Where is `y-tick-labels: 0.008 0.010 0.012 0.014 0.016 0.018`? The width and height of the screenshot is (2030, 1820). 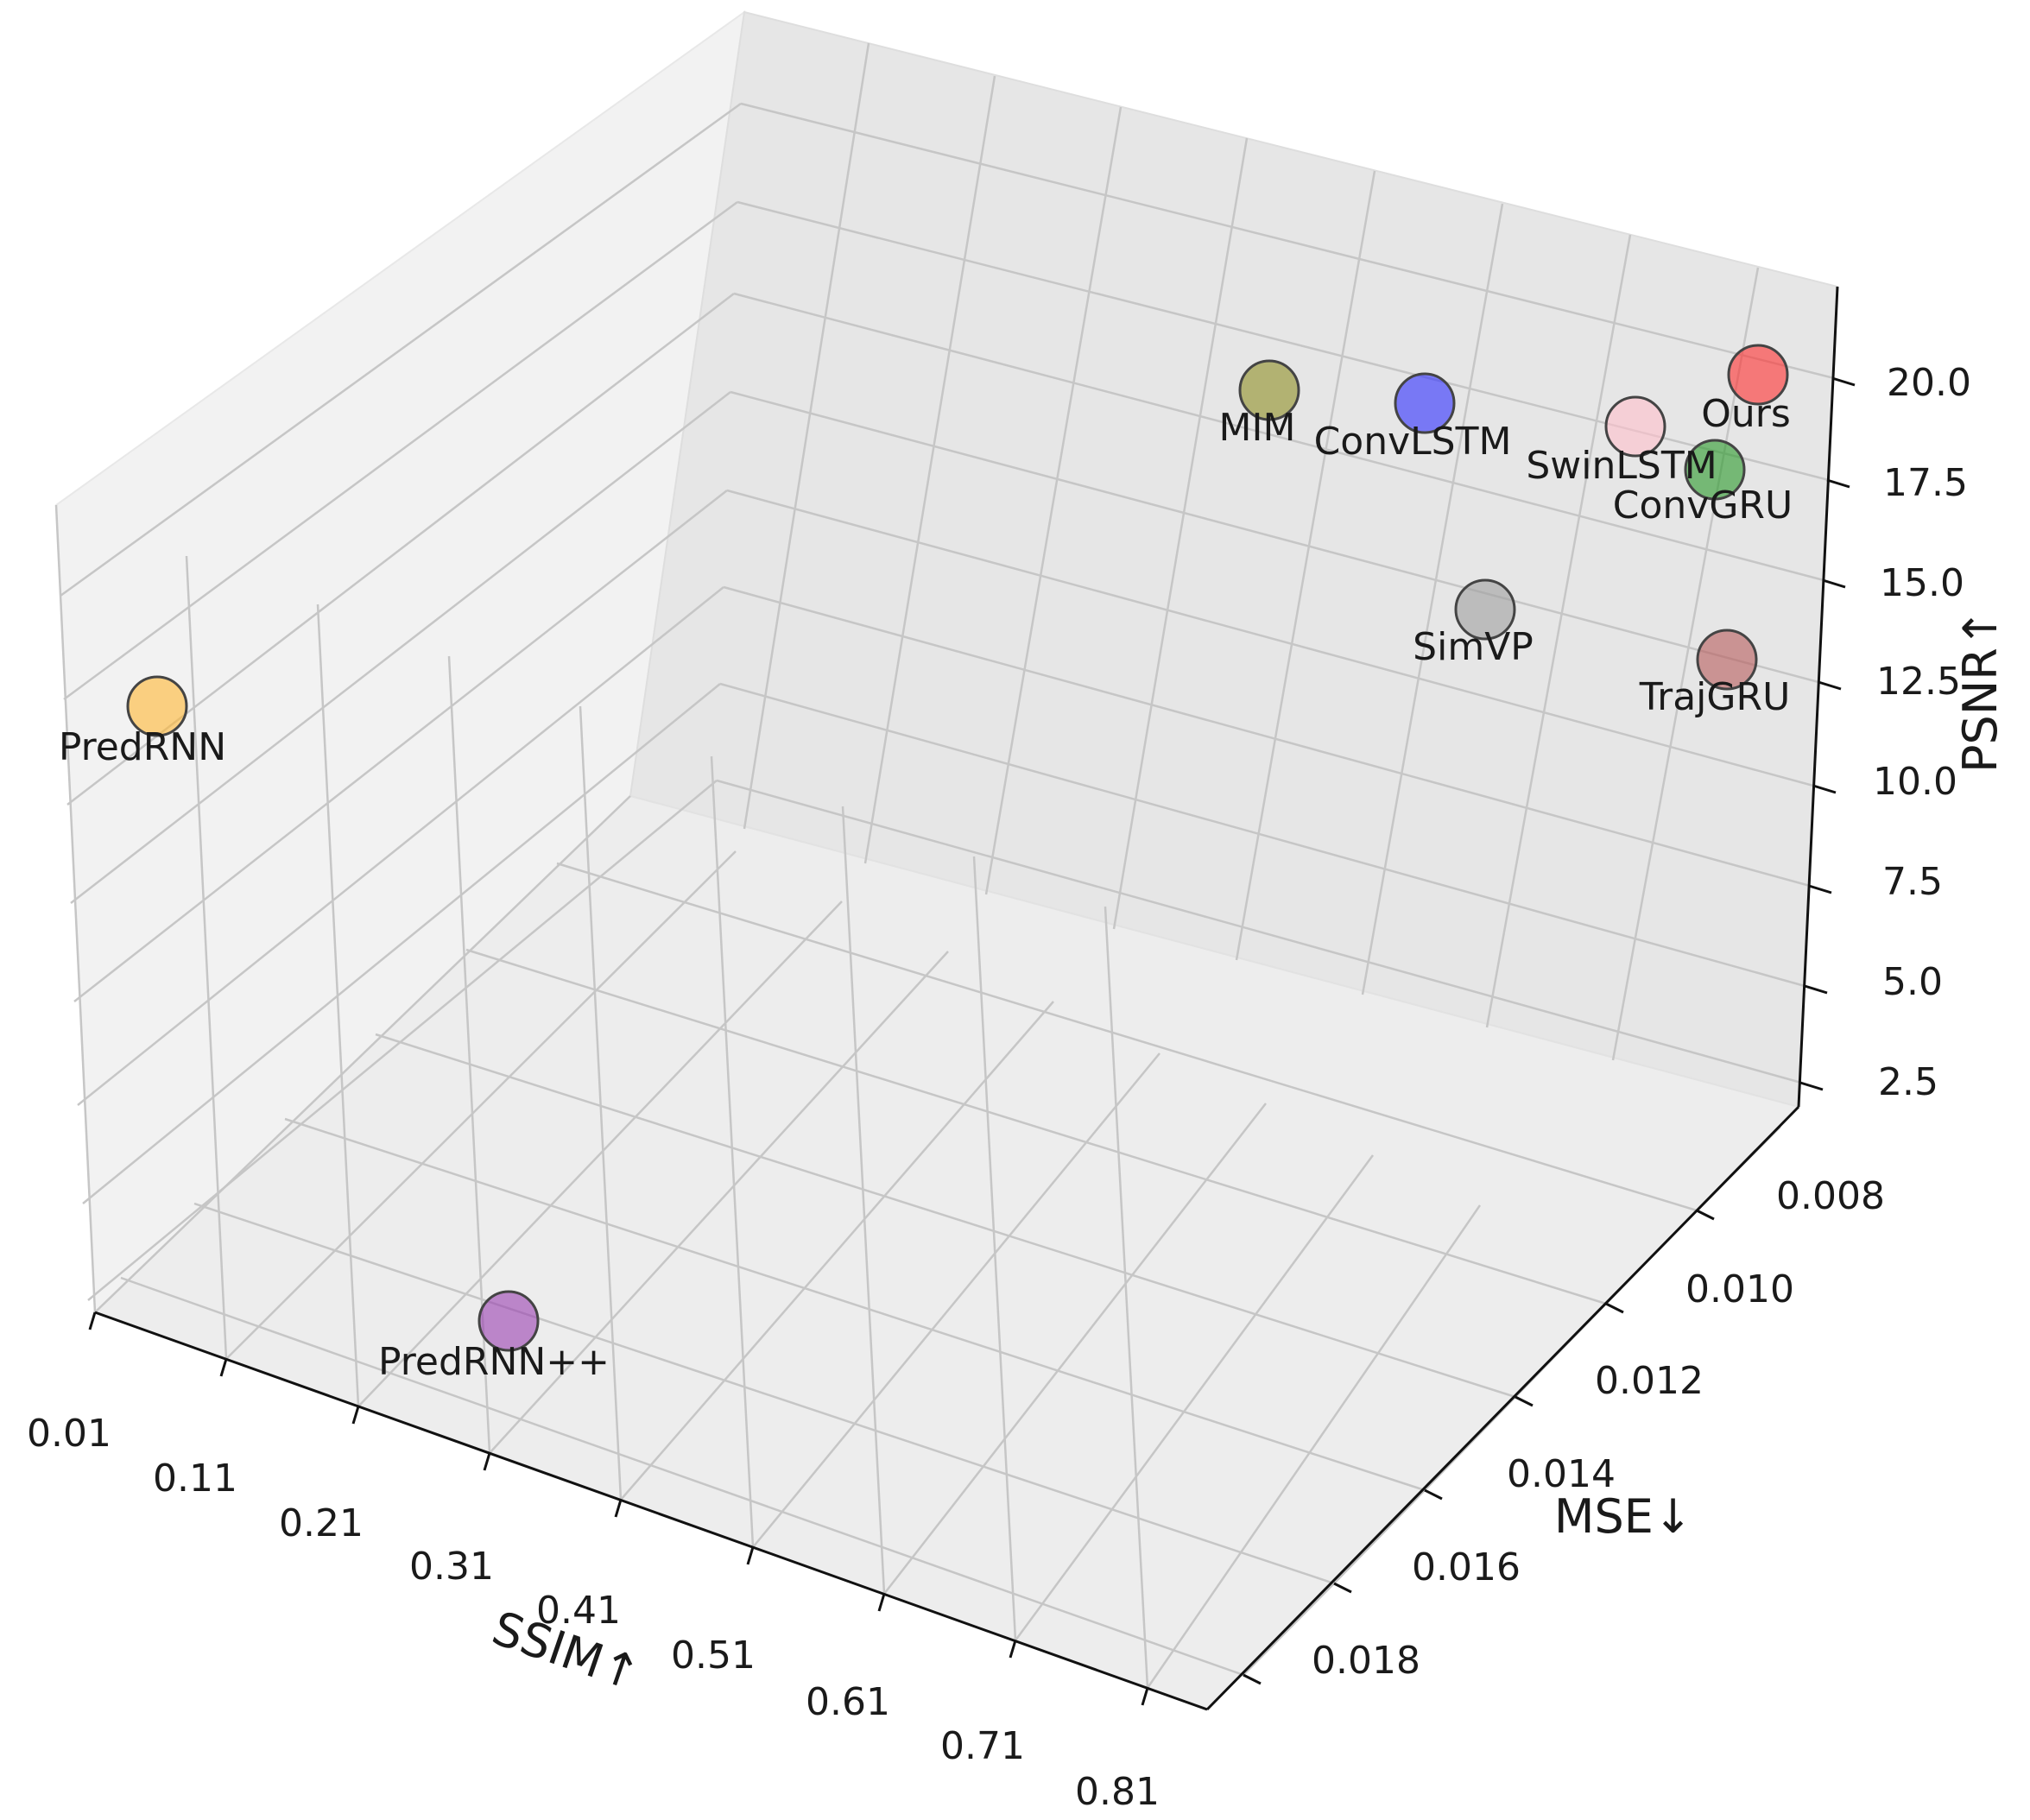
y-tick-labels: 0.008 0.010 0.012 0.014 0.016 0.018 is located at coordinates (1598, 1429).